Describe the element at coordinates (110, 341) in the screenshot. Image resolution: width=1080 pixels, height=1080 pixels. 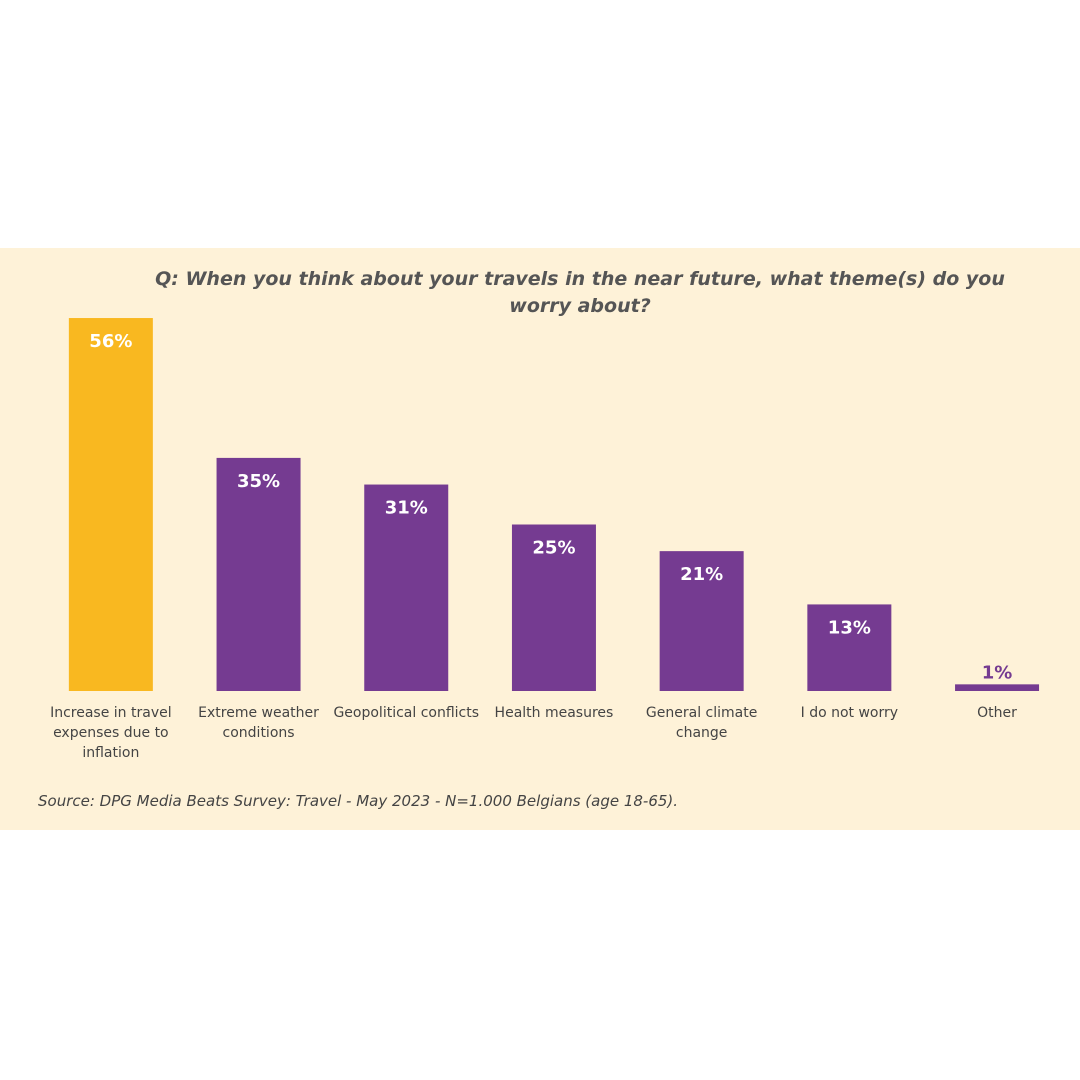
I see `value-label: 56%` at that location.